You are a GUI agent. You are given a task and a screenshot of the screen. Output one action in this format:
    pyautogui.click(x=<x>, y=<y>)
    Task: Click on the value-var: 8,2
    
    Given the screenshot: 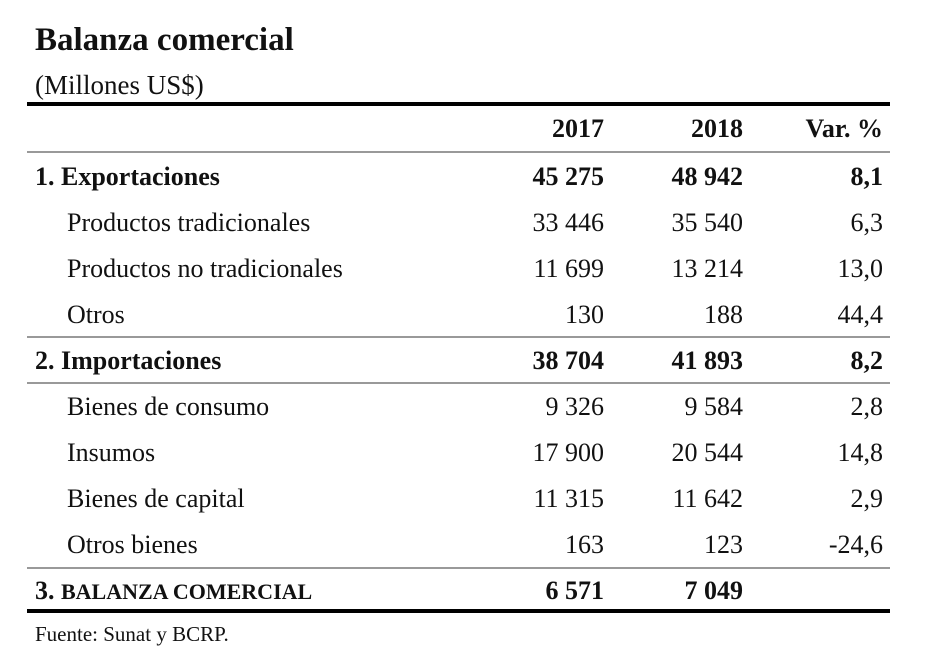 What is the action you would take?
    pyautogui.click(x=867, y=360)
    